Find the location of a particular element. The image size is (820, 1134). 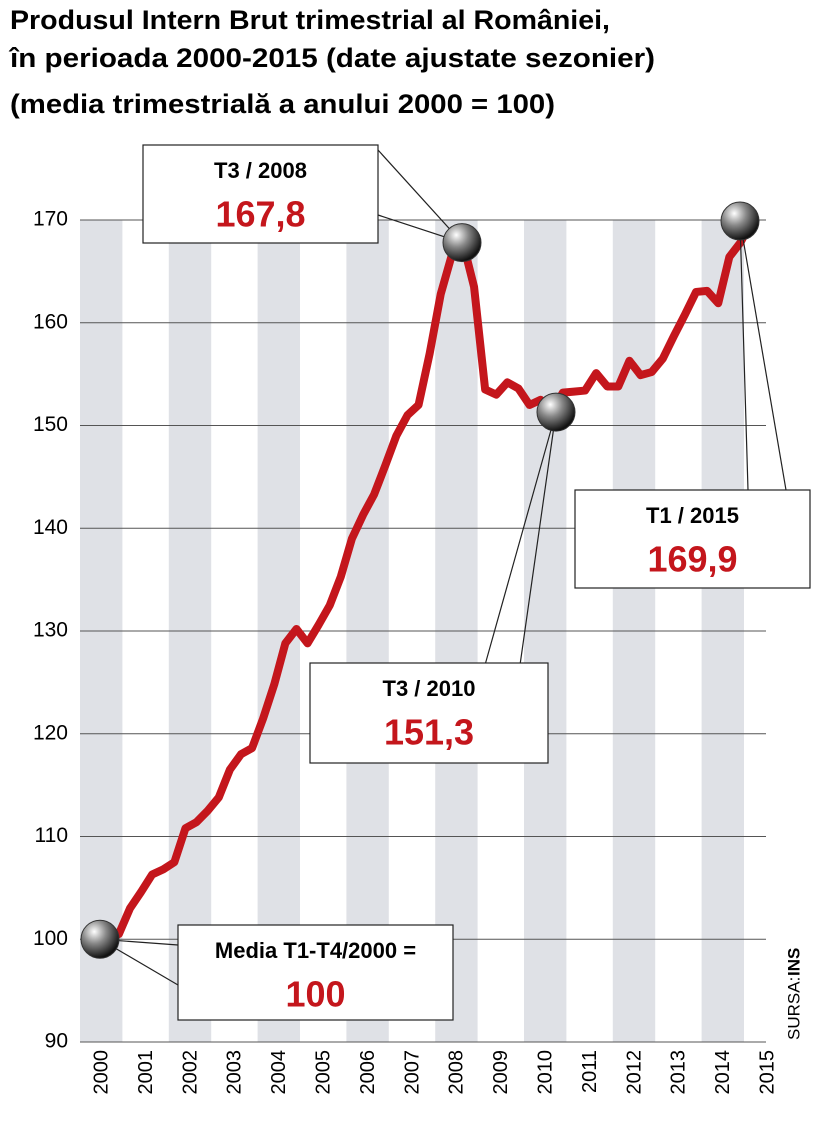

x-tick-label: 2006 is located at coordinates (368, 1072).